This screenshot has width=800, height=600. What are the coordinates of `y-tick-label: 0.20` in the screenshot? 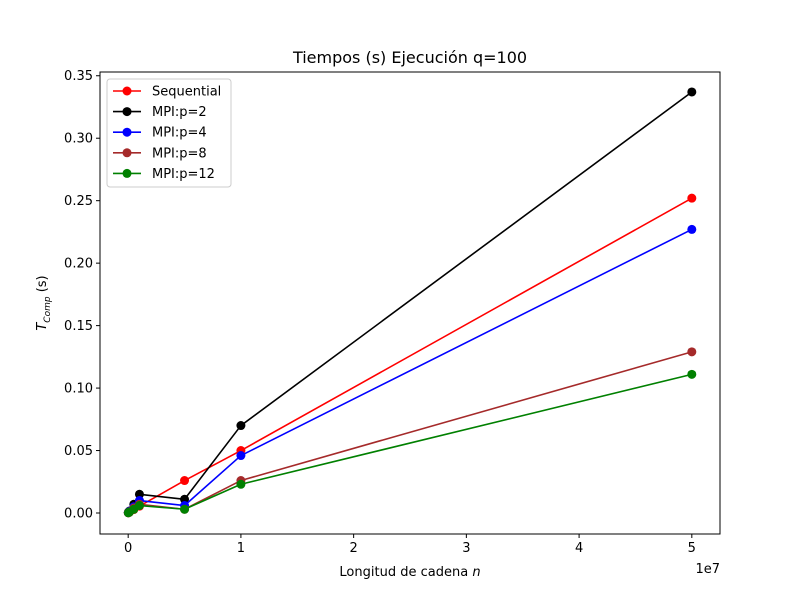 It's located at (78, 264).